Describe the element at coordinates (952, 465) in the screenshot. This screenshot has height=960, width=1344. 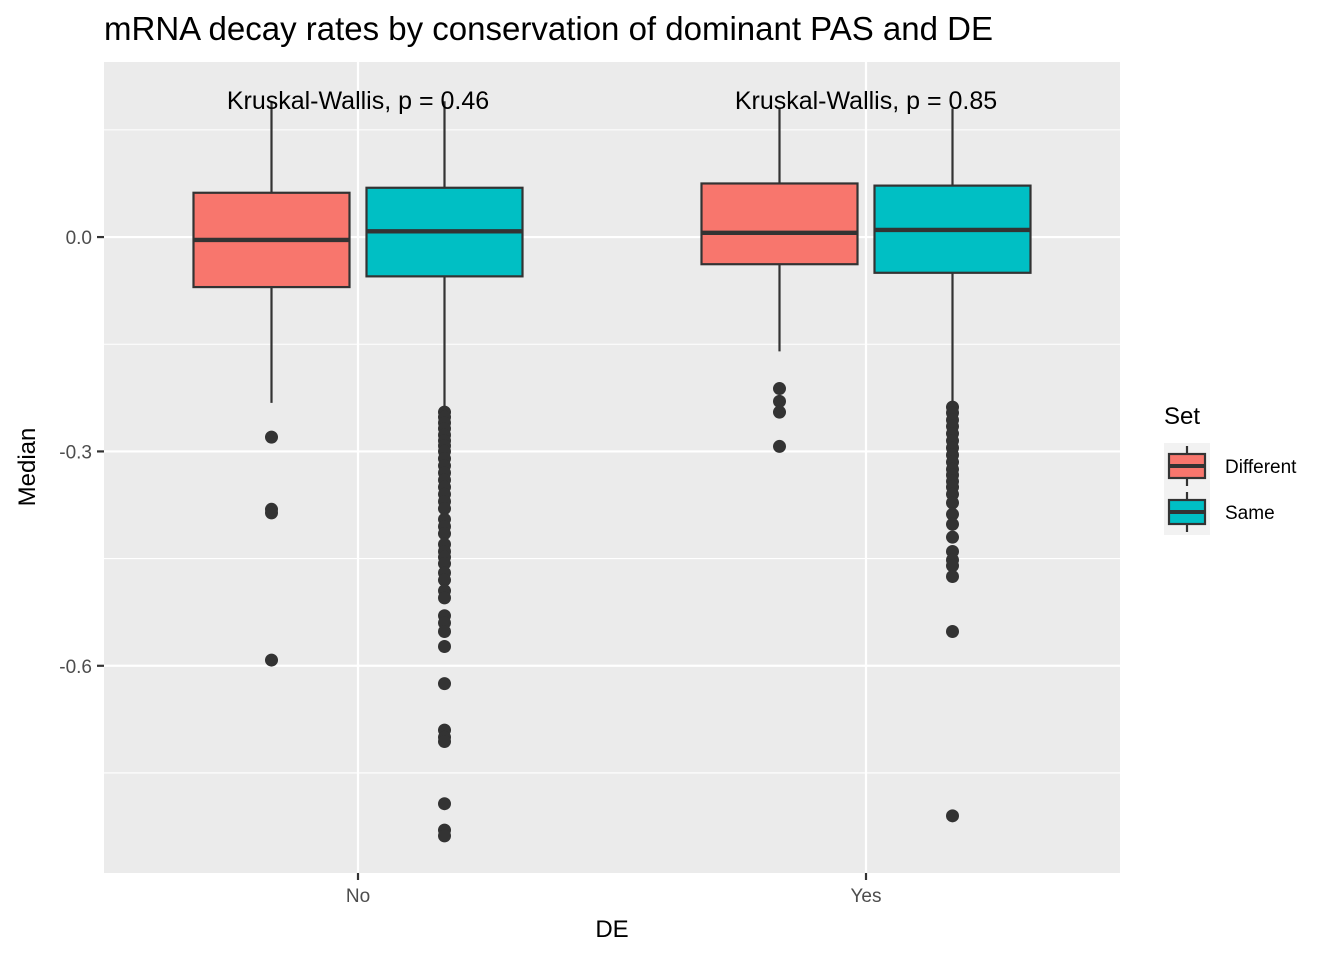
I see `box-same-yes` at that location.